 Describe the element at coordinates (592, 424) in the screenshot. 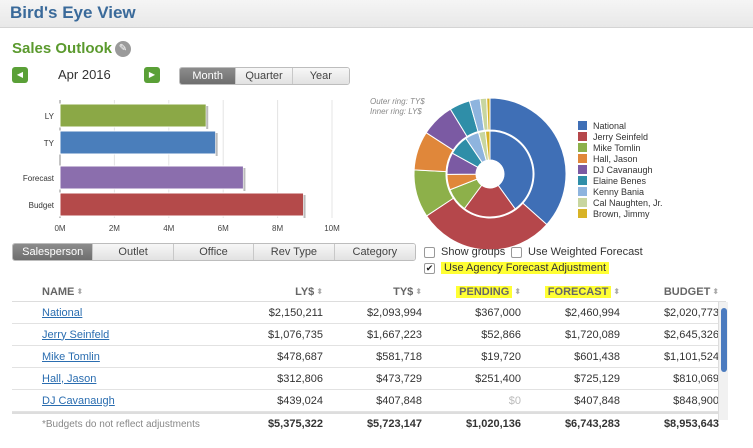

I see `total-forecast: $6,743,283` at that location.